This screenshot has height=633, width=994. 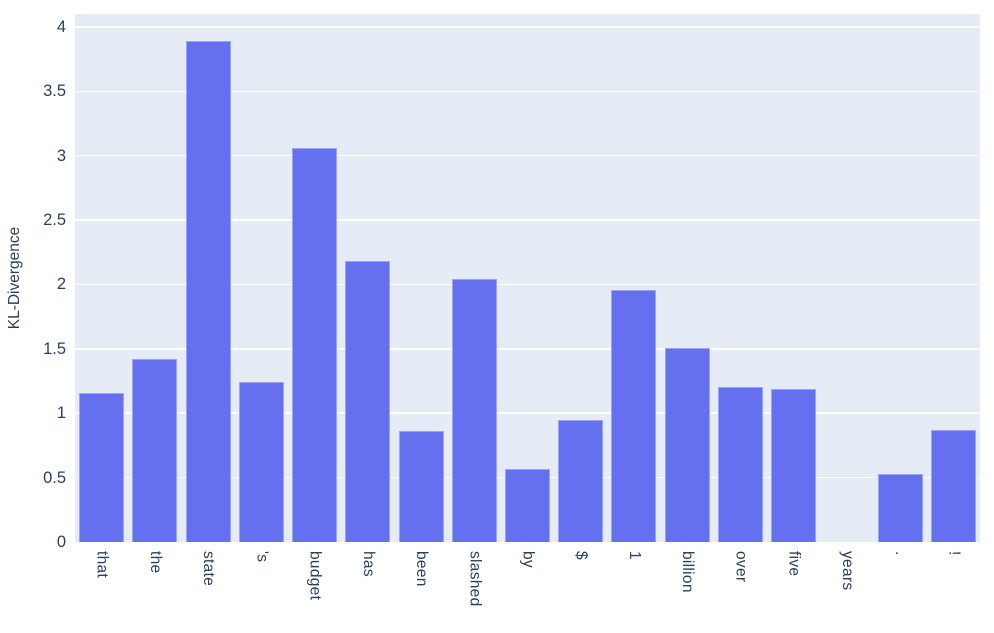 I want to click on x-tick-label: state, so click(x=209, y=569).